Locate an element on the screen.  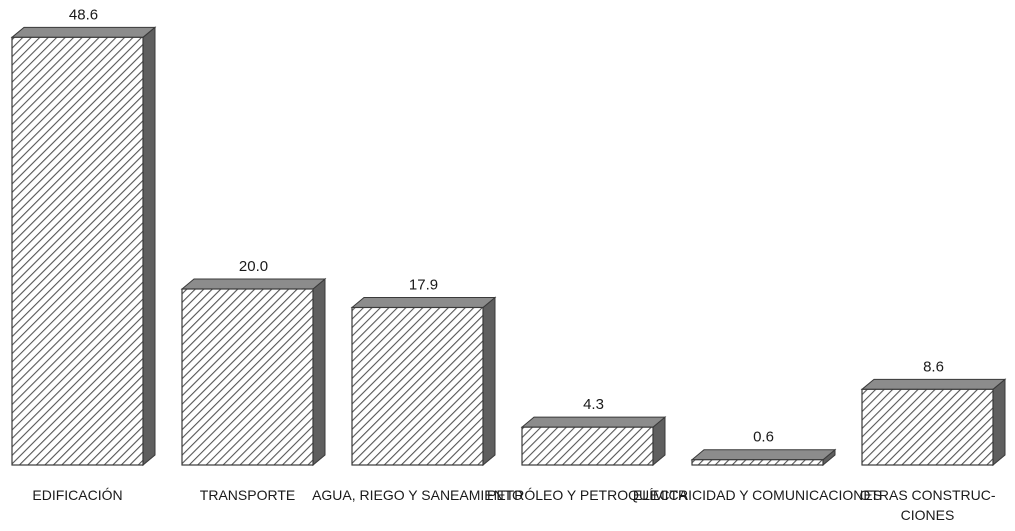
value-label: 48.6 is located at coordinates (83, 14).